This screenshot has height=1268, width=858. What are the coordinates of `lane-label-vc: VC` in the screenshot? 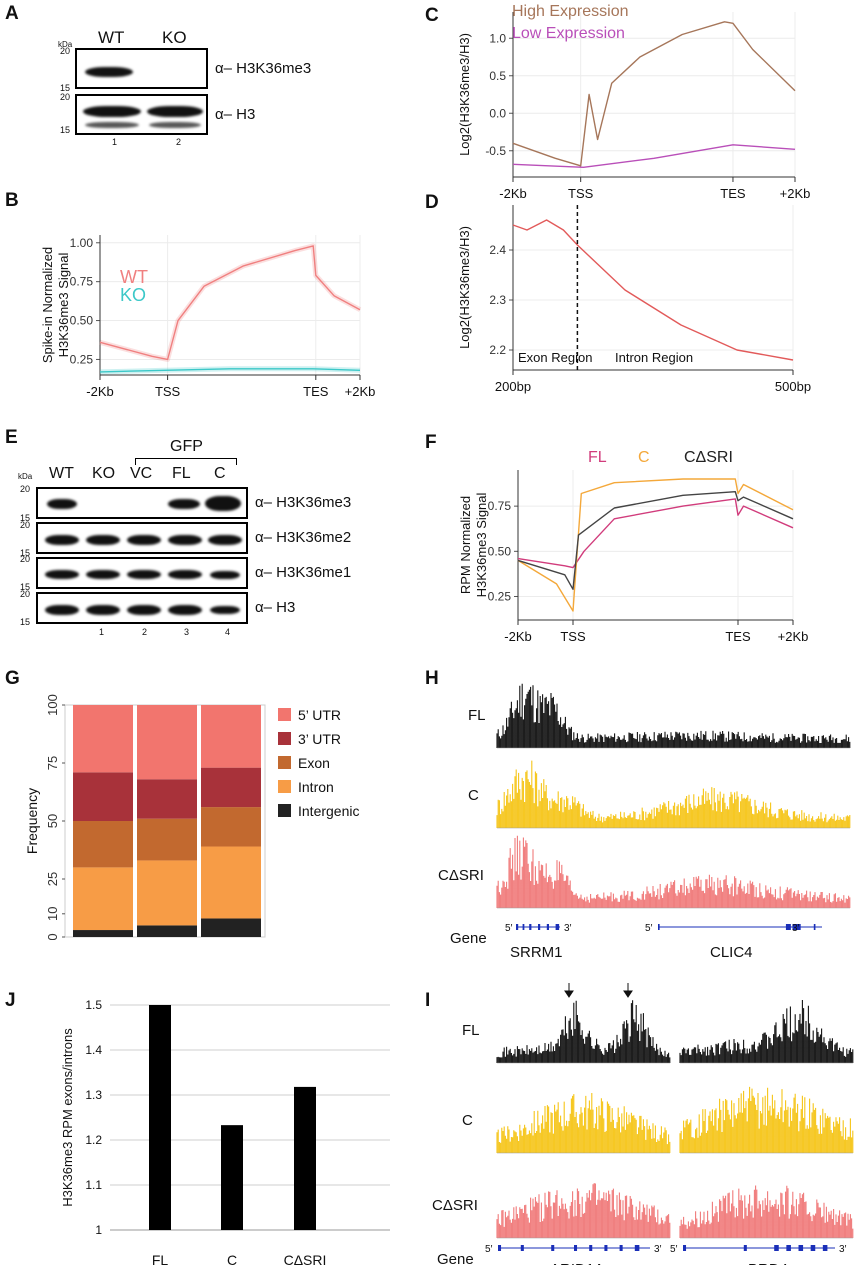 It's located at (141, 473).